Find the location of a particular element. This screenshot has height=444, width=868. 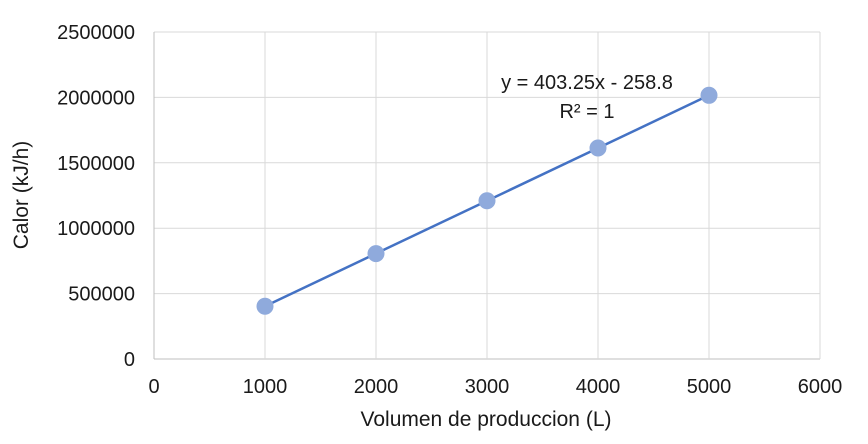

x-tick-label: 1000 is located at coordinates (265, 387).